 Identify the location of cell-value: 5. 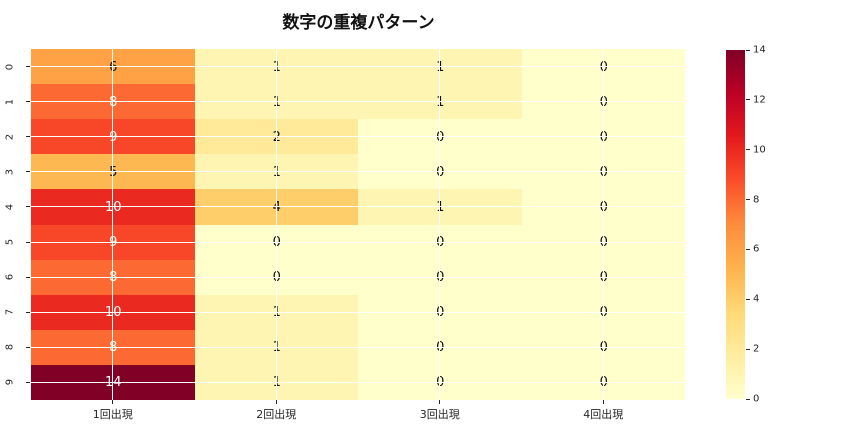
(113, 172).